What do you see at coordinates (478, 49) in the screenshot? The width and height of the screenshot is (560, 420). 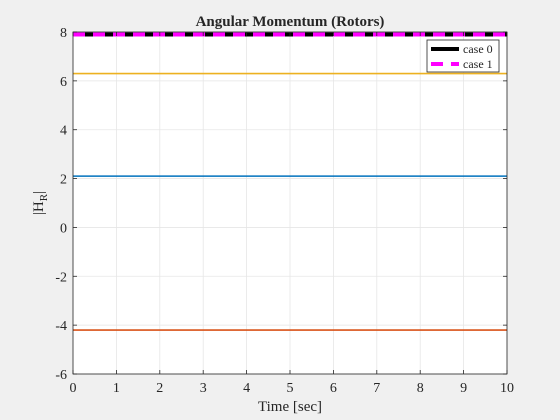 I see `legend-label-case-0: case 0` at bounding box center [478, 49].